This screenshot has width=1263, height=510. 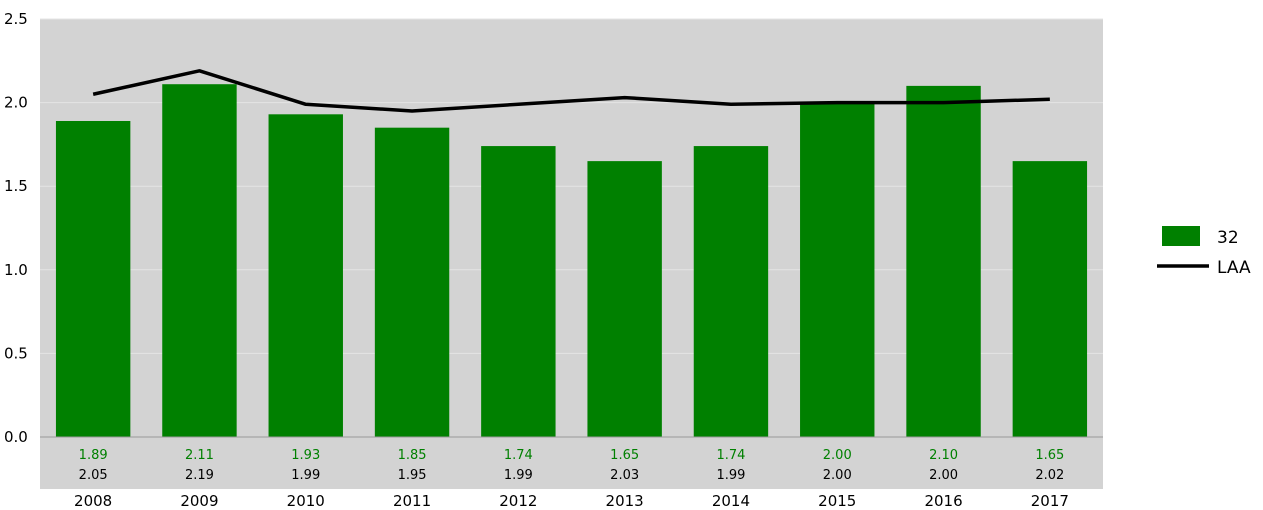 I want to click on line-value-label: 2.02, so click(x=1049, y=475).